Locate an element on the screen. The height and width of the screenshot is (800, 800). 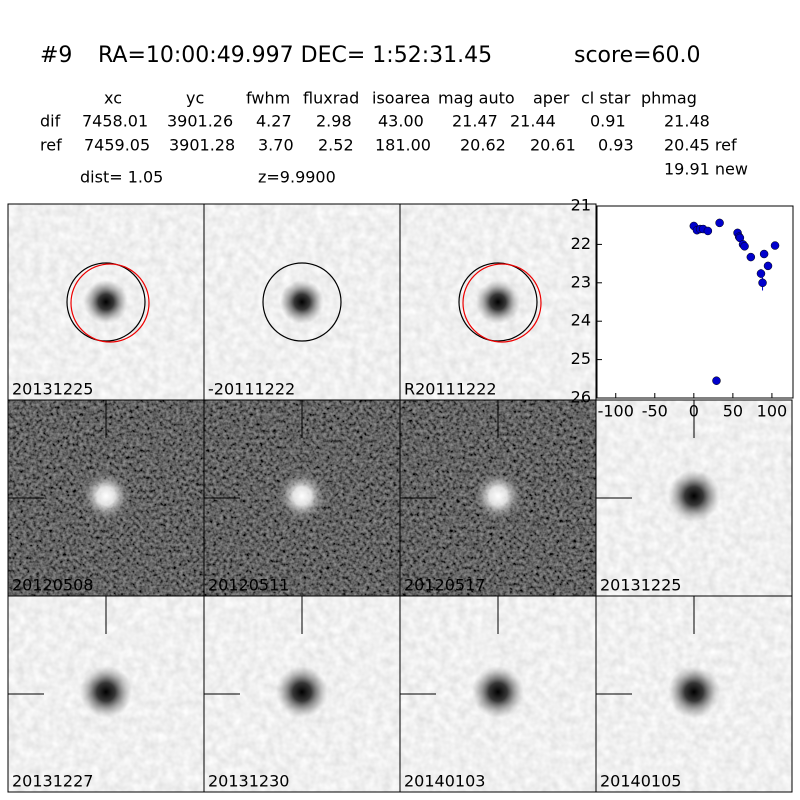
y-tick-label: 26 is located at coordinates (581, 397).